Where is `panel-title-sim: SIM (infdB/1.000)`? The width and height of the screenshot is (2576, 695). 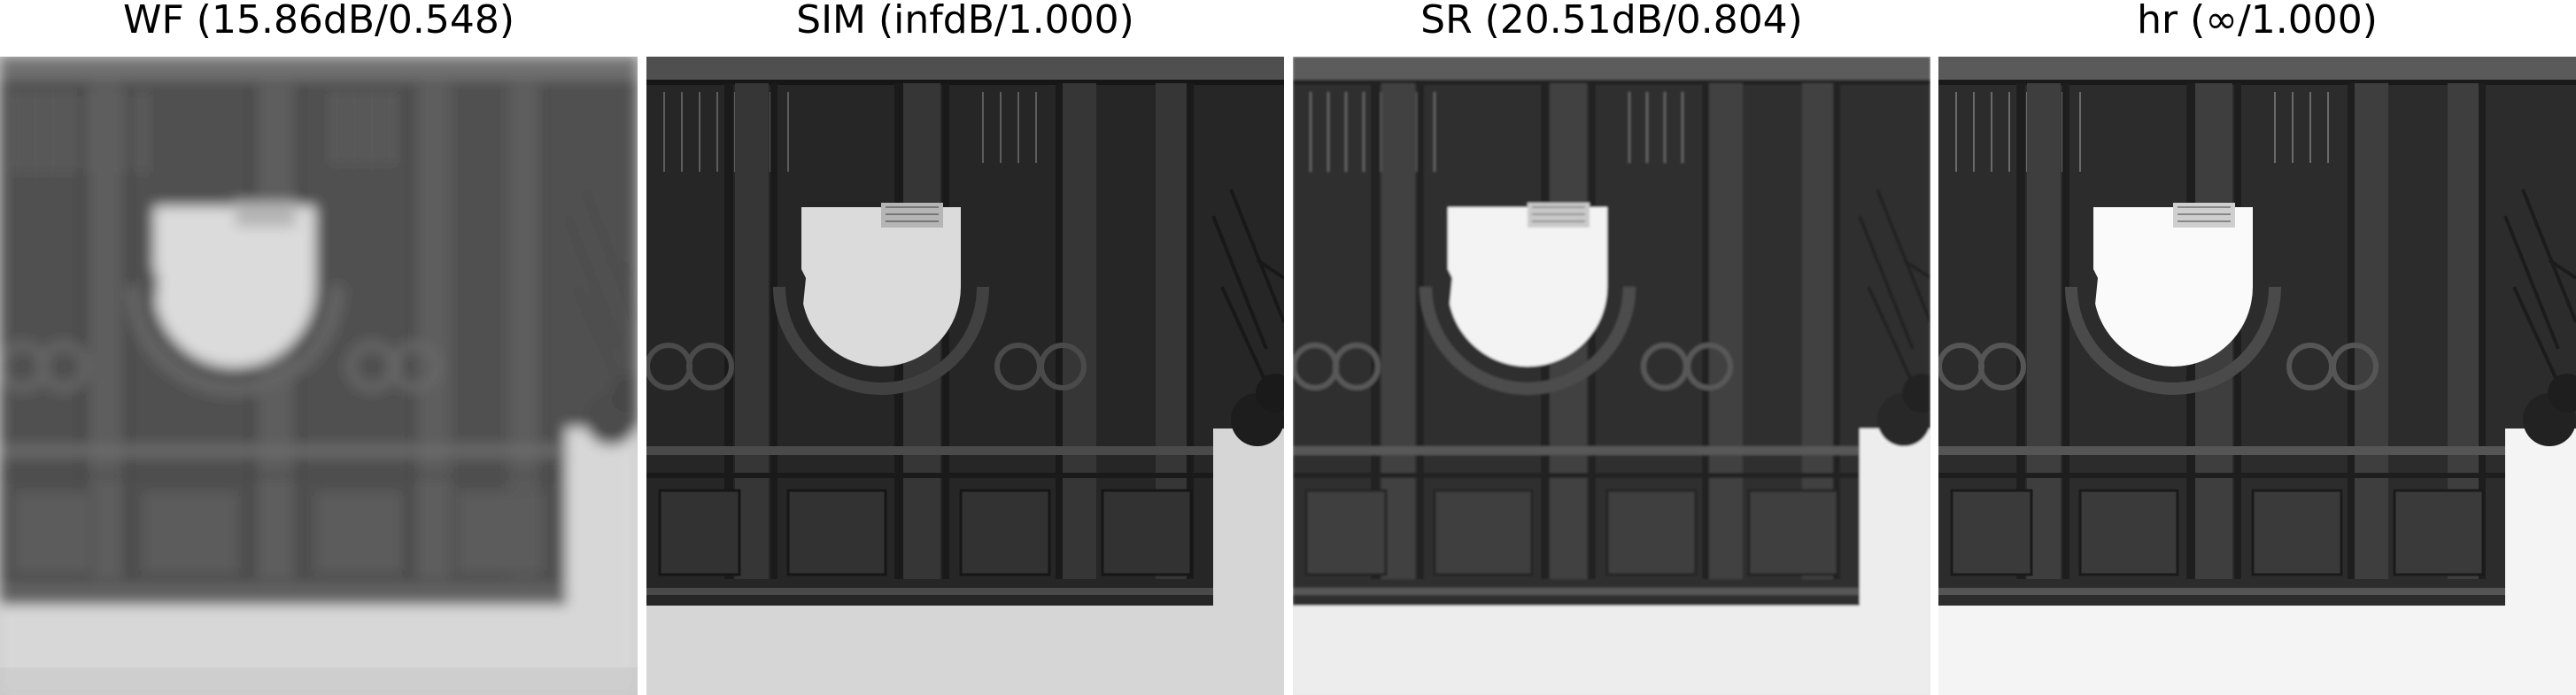
panel-title-sim: SIM (infdB/1.000) is located at coordinates (965, 21).